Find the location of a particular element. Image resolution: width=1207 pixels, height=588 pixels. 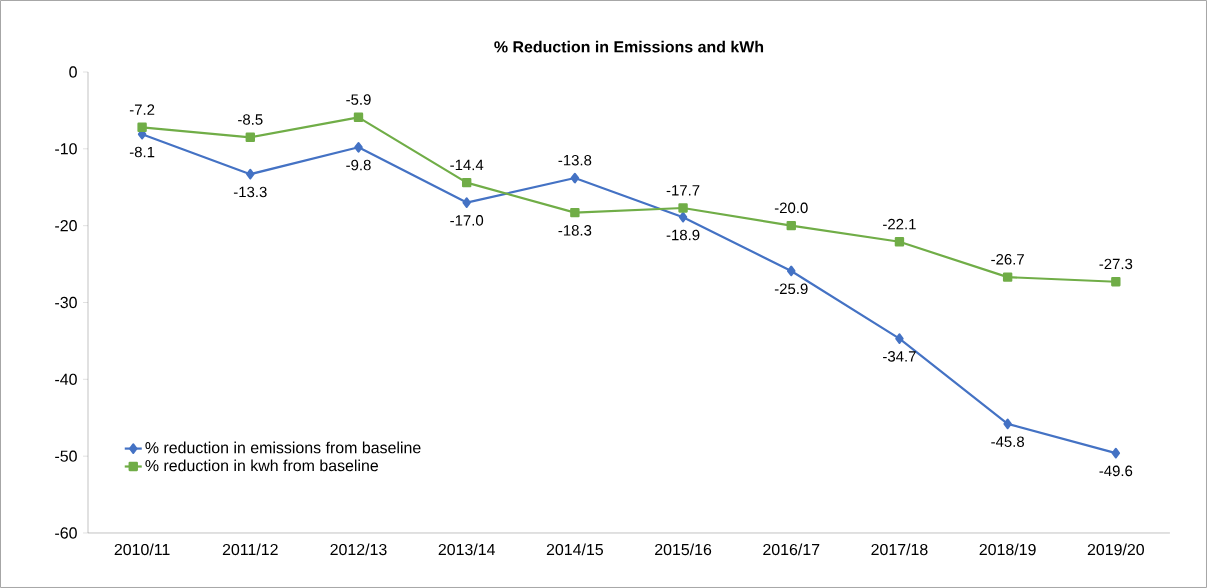

y-tick-label: -50 is located at coordinates (66, 456).